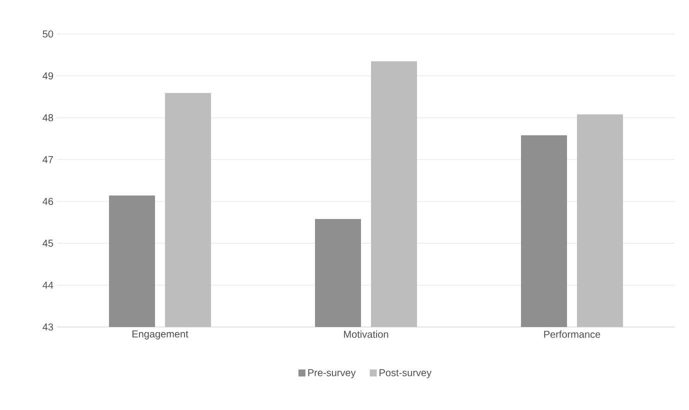 The height and width of the screenshot is (410, 689). I want to click on y-tick-label: 49, so click(48, 76).